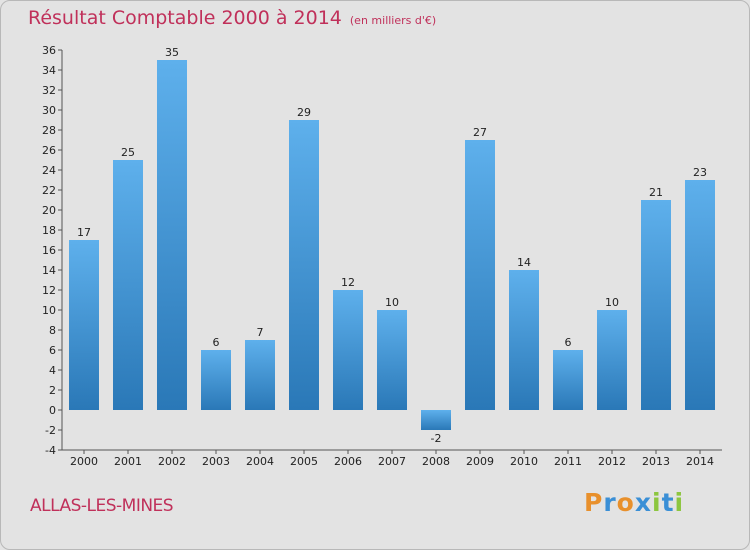  Describe the element at coordinates (50, 430) in the screenshot. I see `y-tick-label: -2` at that location.